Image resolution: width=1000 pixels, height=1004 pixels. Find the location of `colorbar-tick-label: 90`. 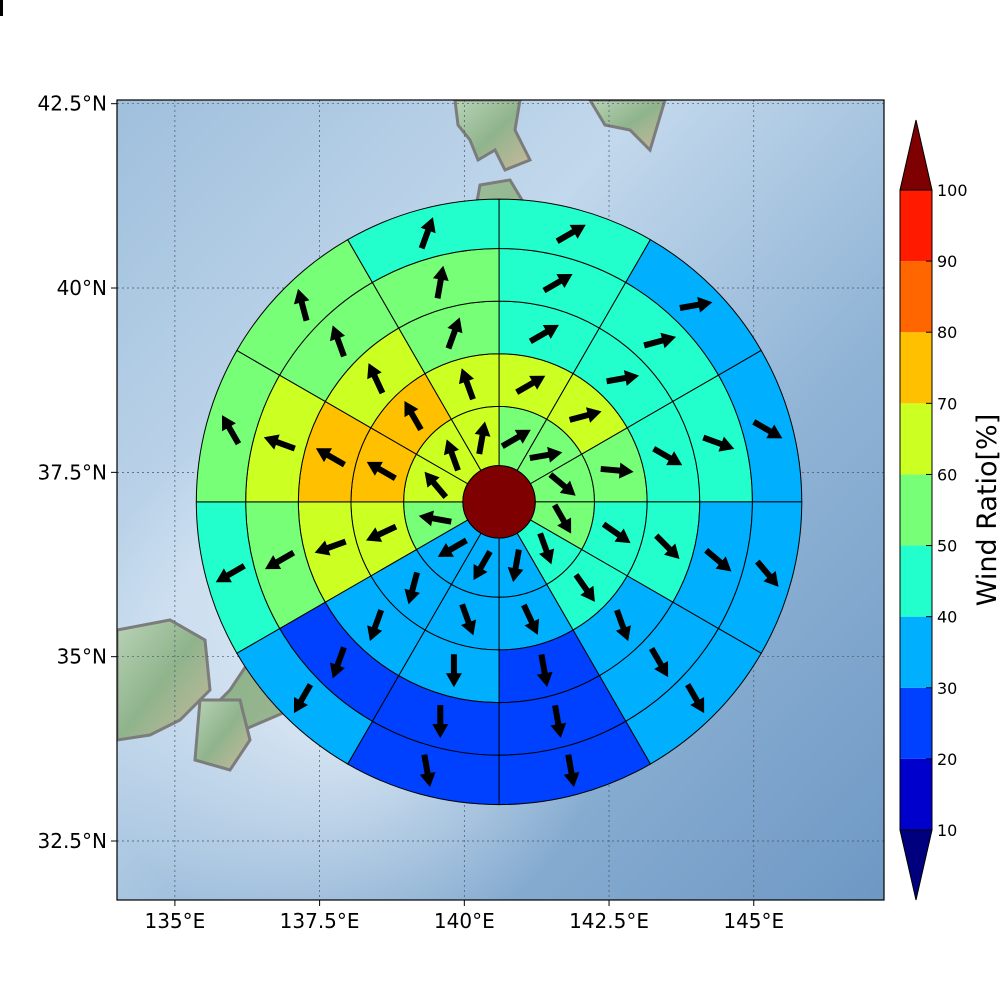

colorbar-tick-label: 90 is located at coordinates (947, 261).